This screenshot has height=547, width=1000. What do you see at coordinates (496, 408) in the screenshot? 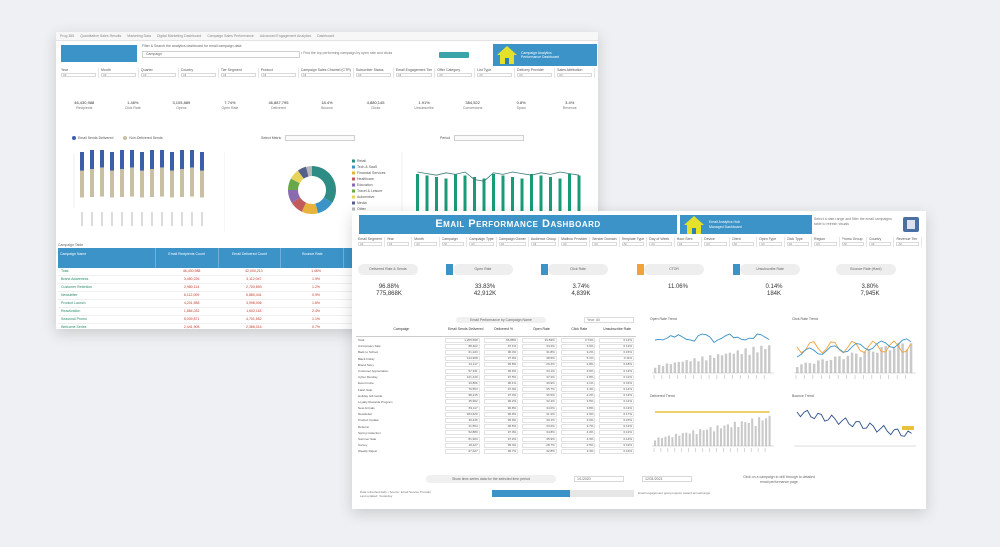
I see `table-row: New Arrivals 69,117 96.8% 34.0% 3.8% 0.13%` at bounding box center [496, 408].